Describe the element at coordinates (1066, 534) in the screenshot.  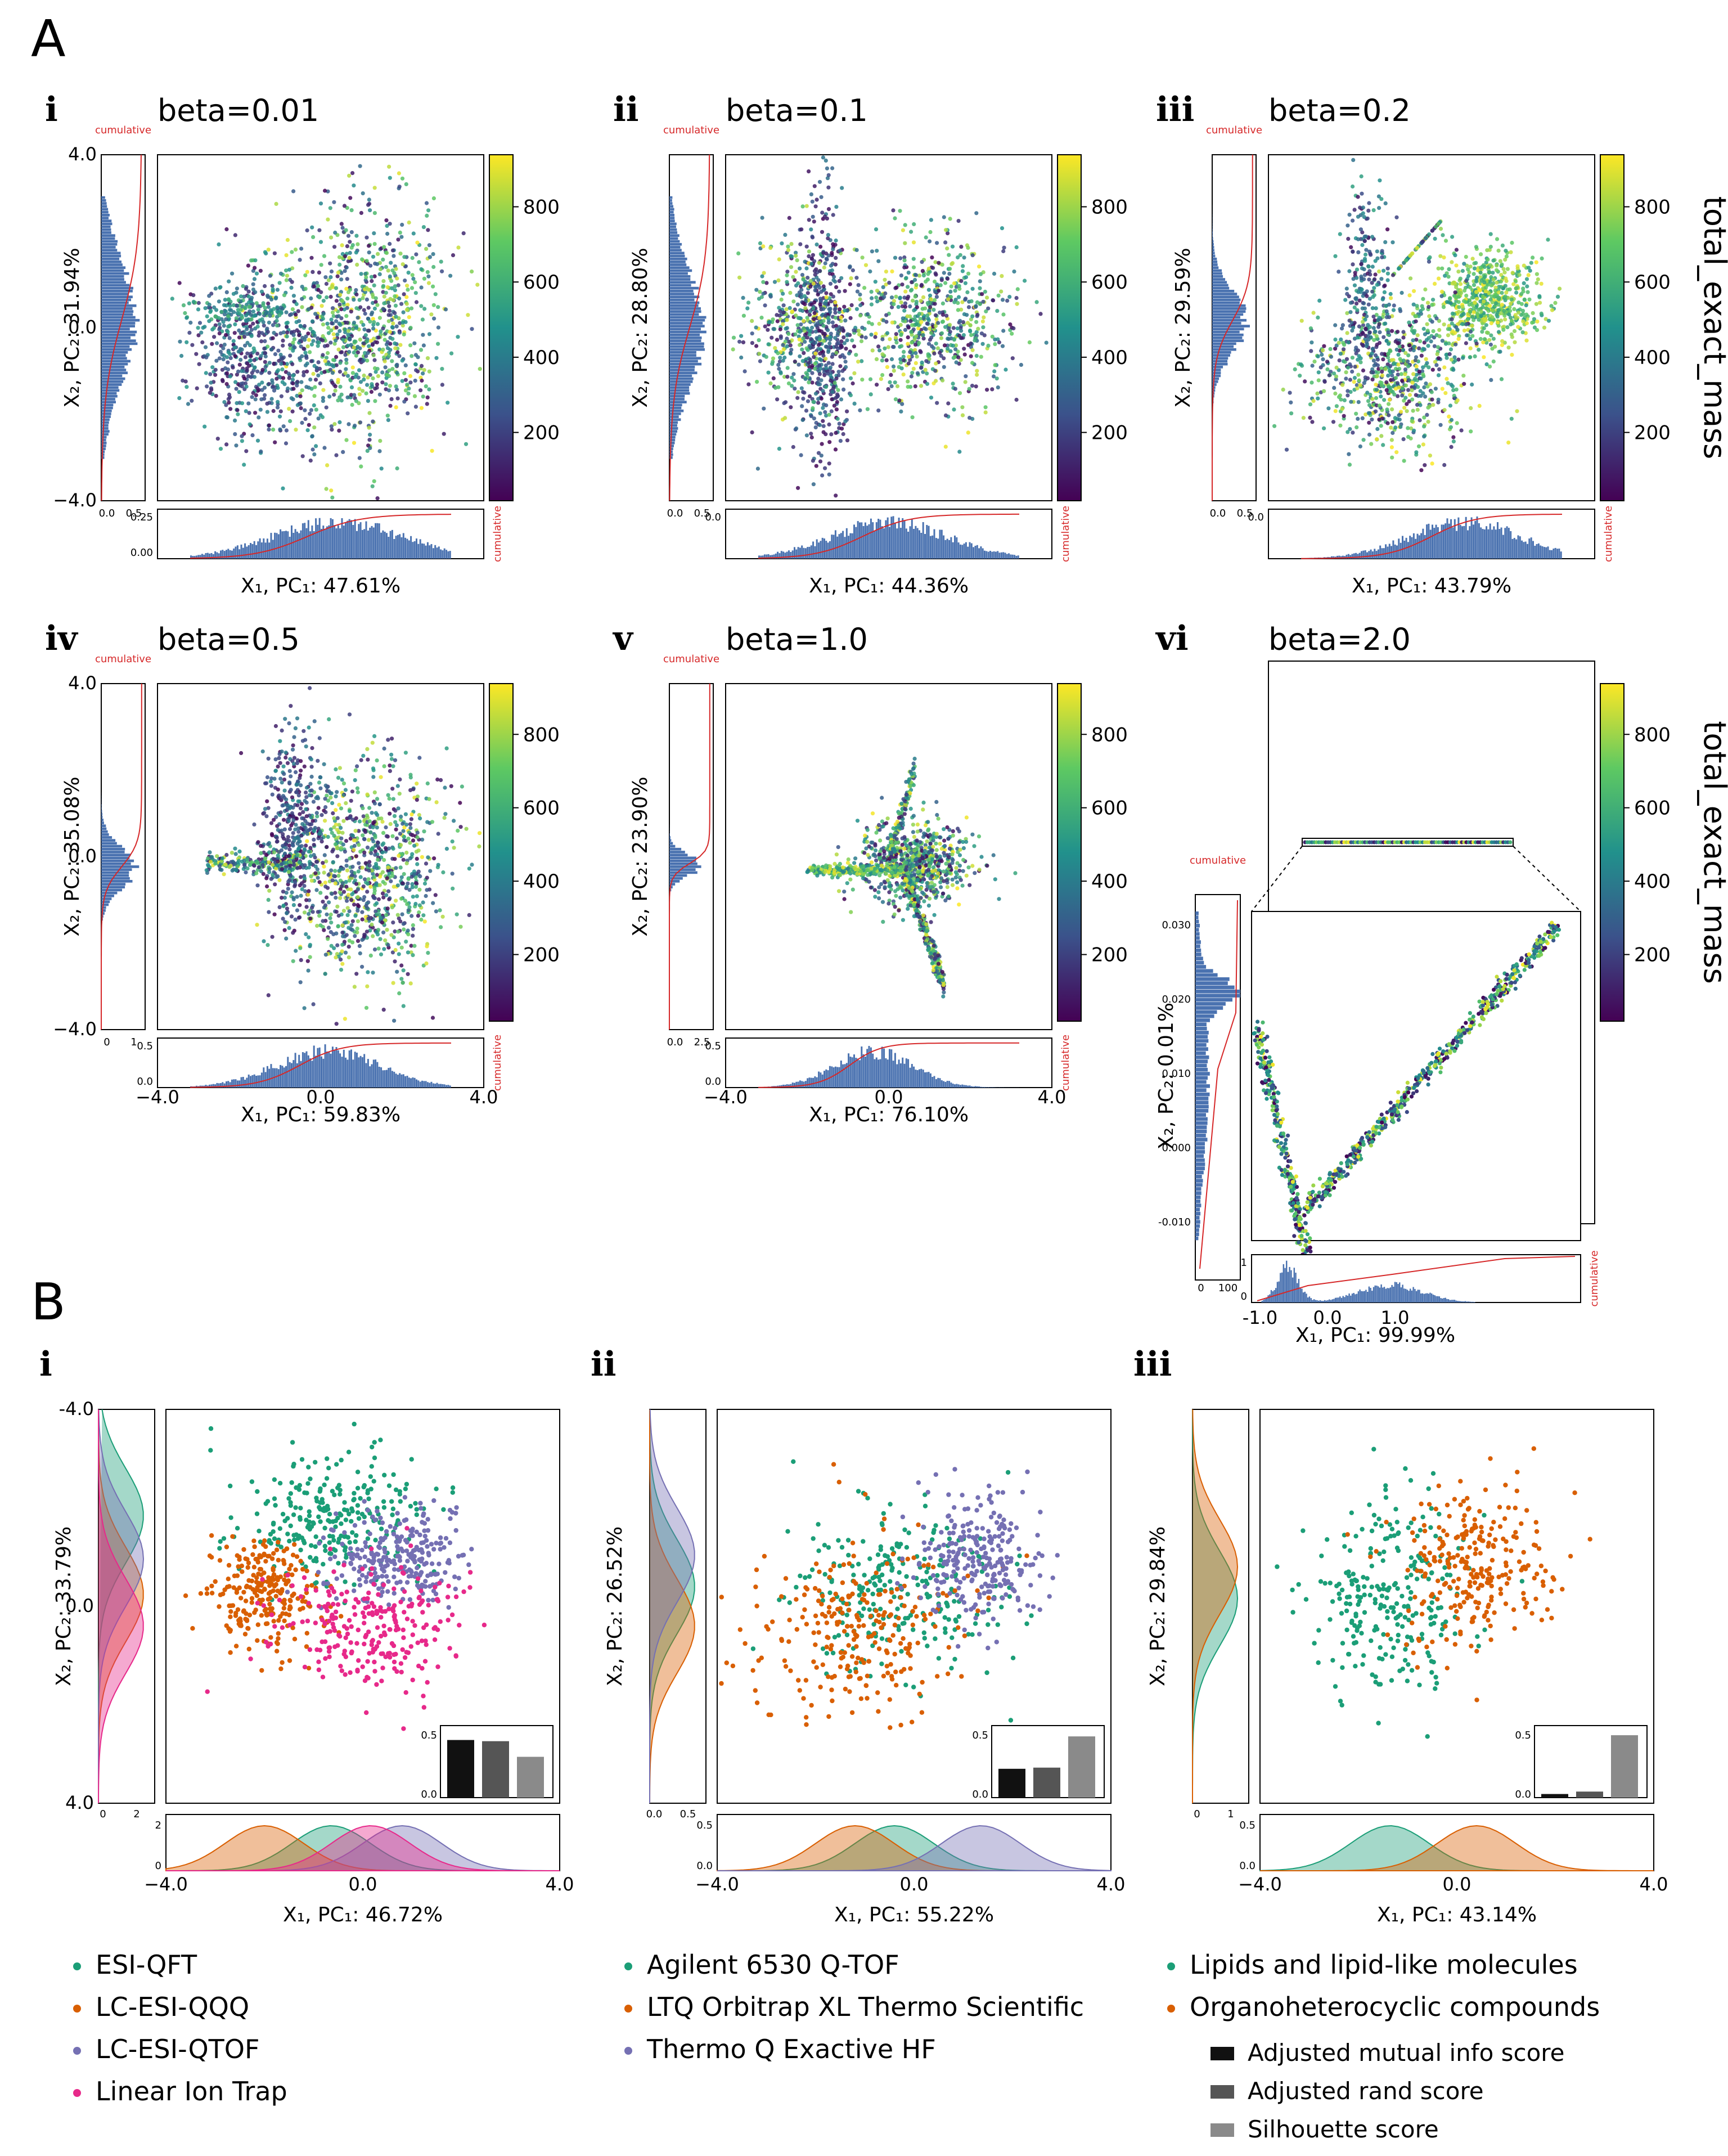
I see `bottom-cumulative-label: cumulative` at that location.